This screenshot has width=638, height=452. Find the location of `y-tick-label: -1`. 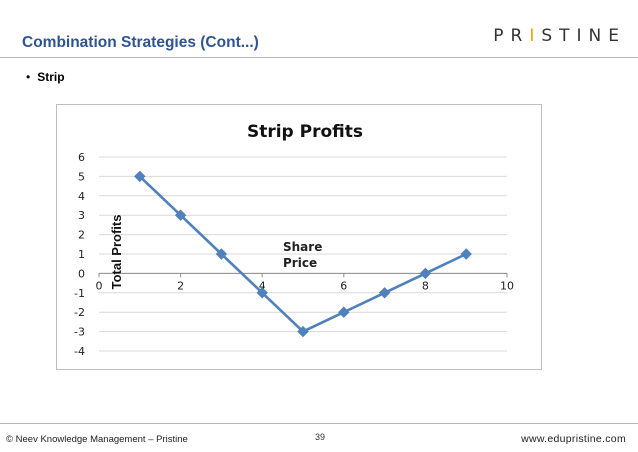

y-tick-label: -1 is located at coordinates (79, 293).